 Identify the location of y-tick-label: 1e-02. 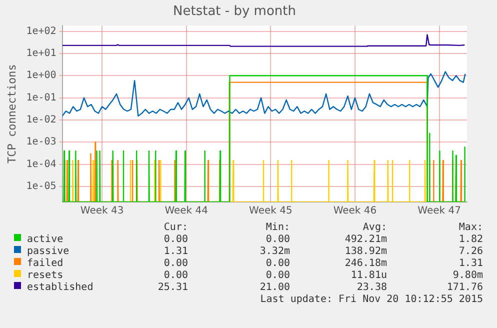
(41, 120).